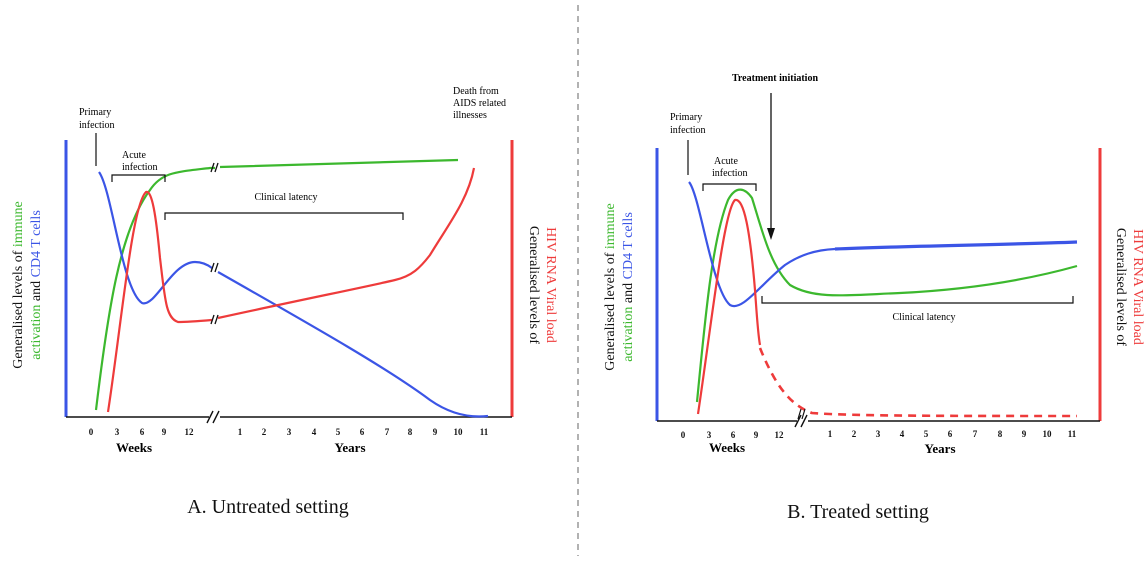  What do you see at coordinates (733, 435) in the screenshot?
I see `weeks-tick-b: 6` at bounding box center [733, 435].